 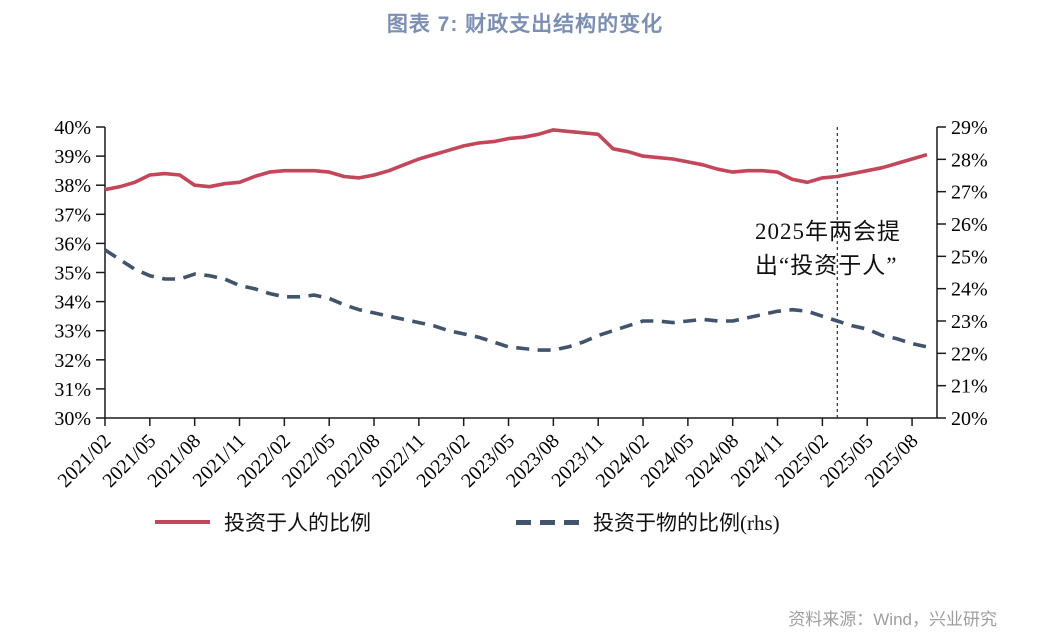 I want to click on legend: 投资于人的比例 投资于物的比例(rhs), so click(x=467, y=522).